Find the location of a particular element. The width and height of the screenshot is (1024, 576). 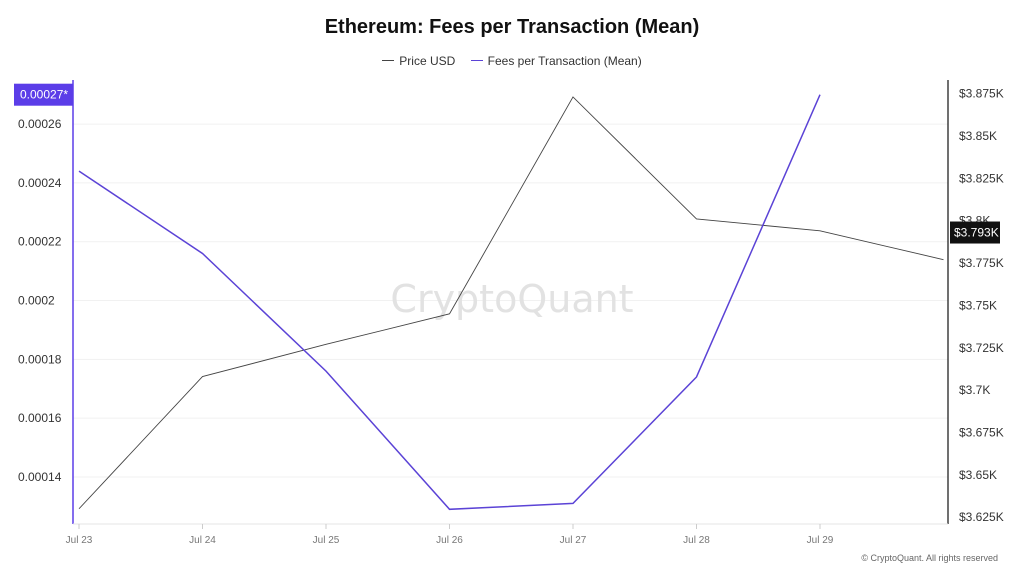

right-tick-label-9: $3.85K is located at coordinates (978, 136).